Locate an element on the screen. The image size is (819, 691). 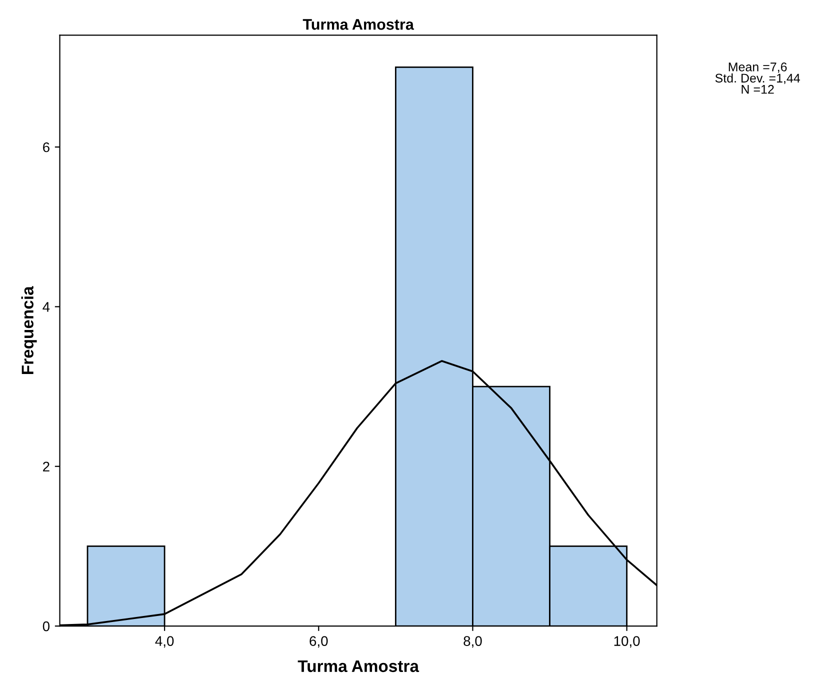
y-axis-title: Frequencia is located at coordinates (29, 330).